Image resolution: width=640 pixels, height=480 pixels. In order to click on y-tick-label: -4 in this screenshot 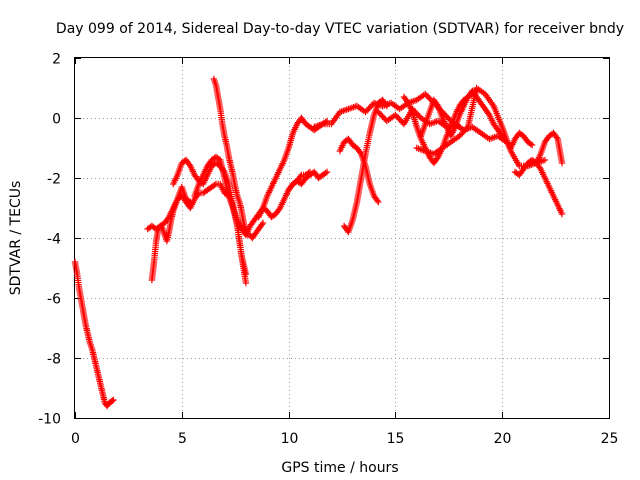, I will do `click(54, 240)`.